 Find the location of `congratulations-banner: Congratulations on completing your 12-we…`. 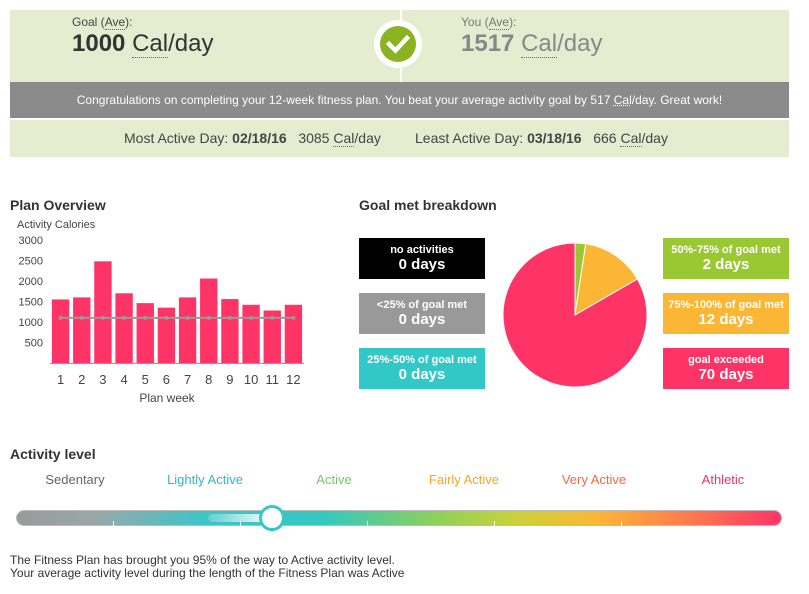

congratulations-banner: Congratulations on completing your 12-we… is located at coordinates (399, 100).